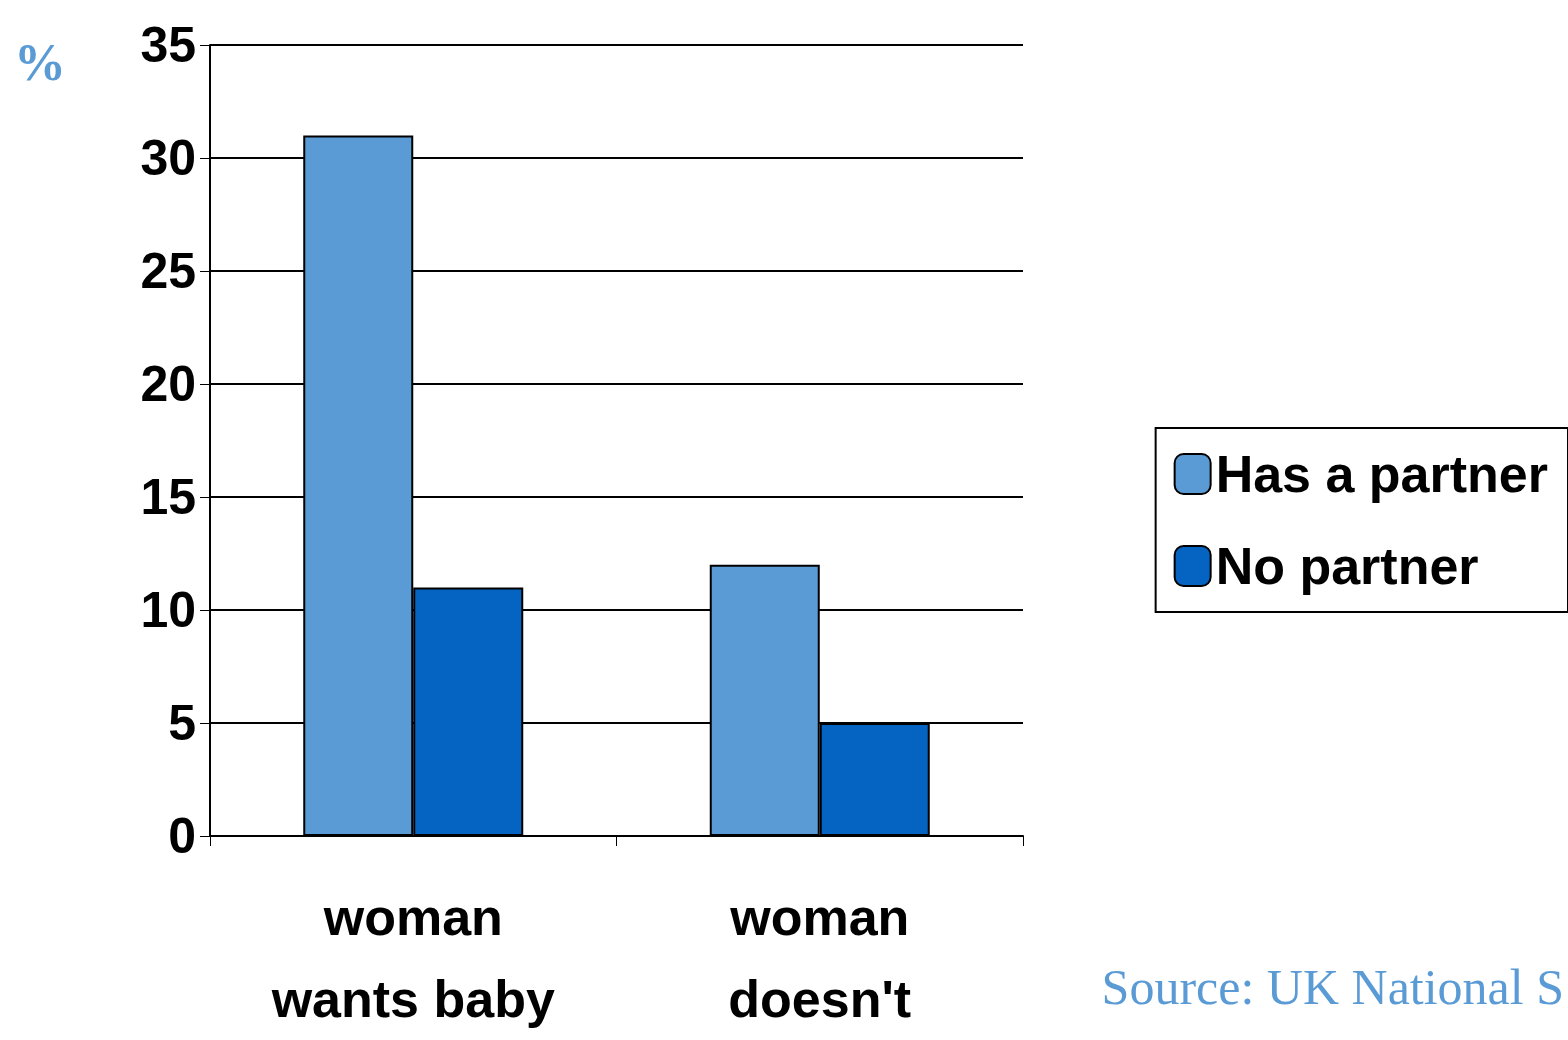  Describe the element at coordinates (168, 384) in the screenshot. I see `y-tick-label: 20` at that location.